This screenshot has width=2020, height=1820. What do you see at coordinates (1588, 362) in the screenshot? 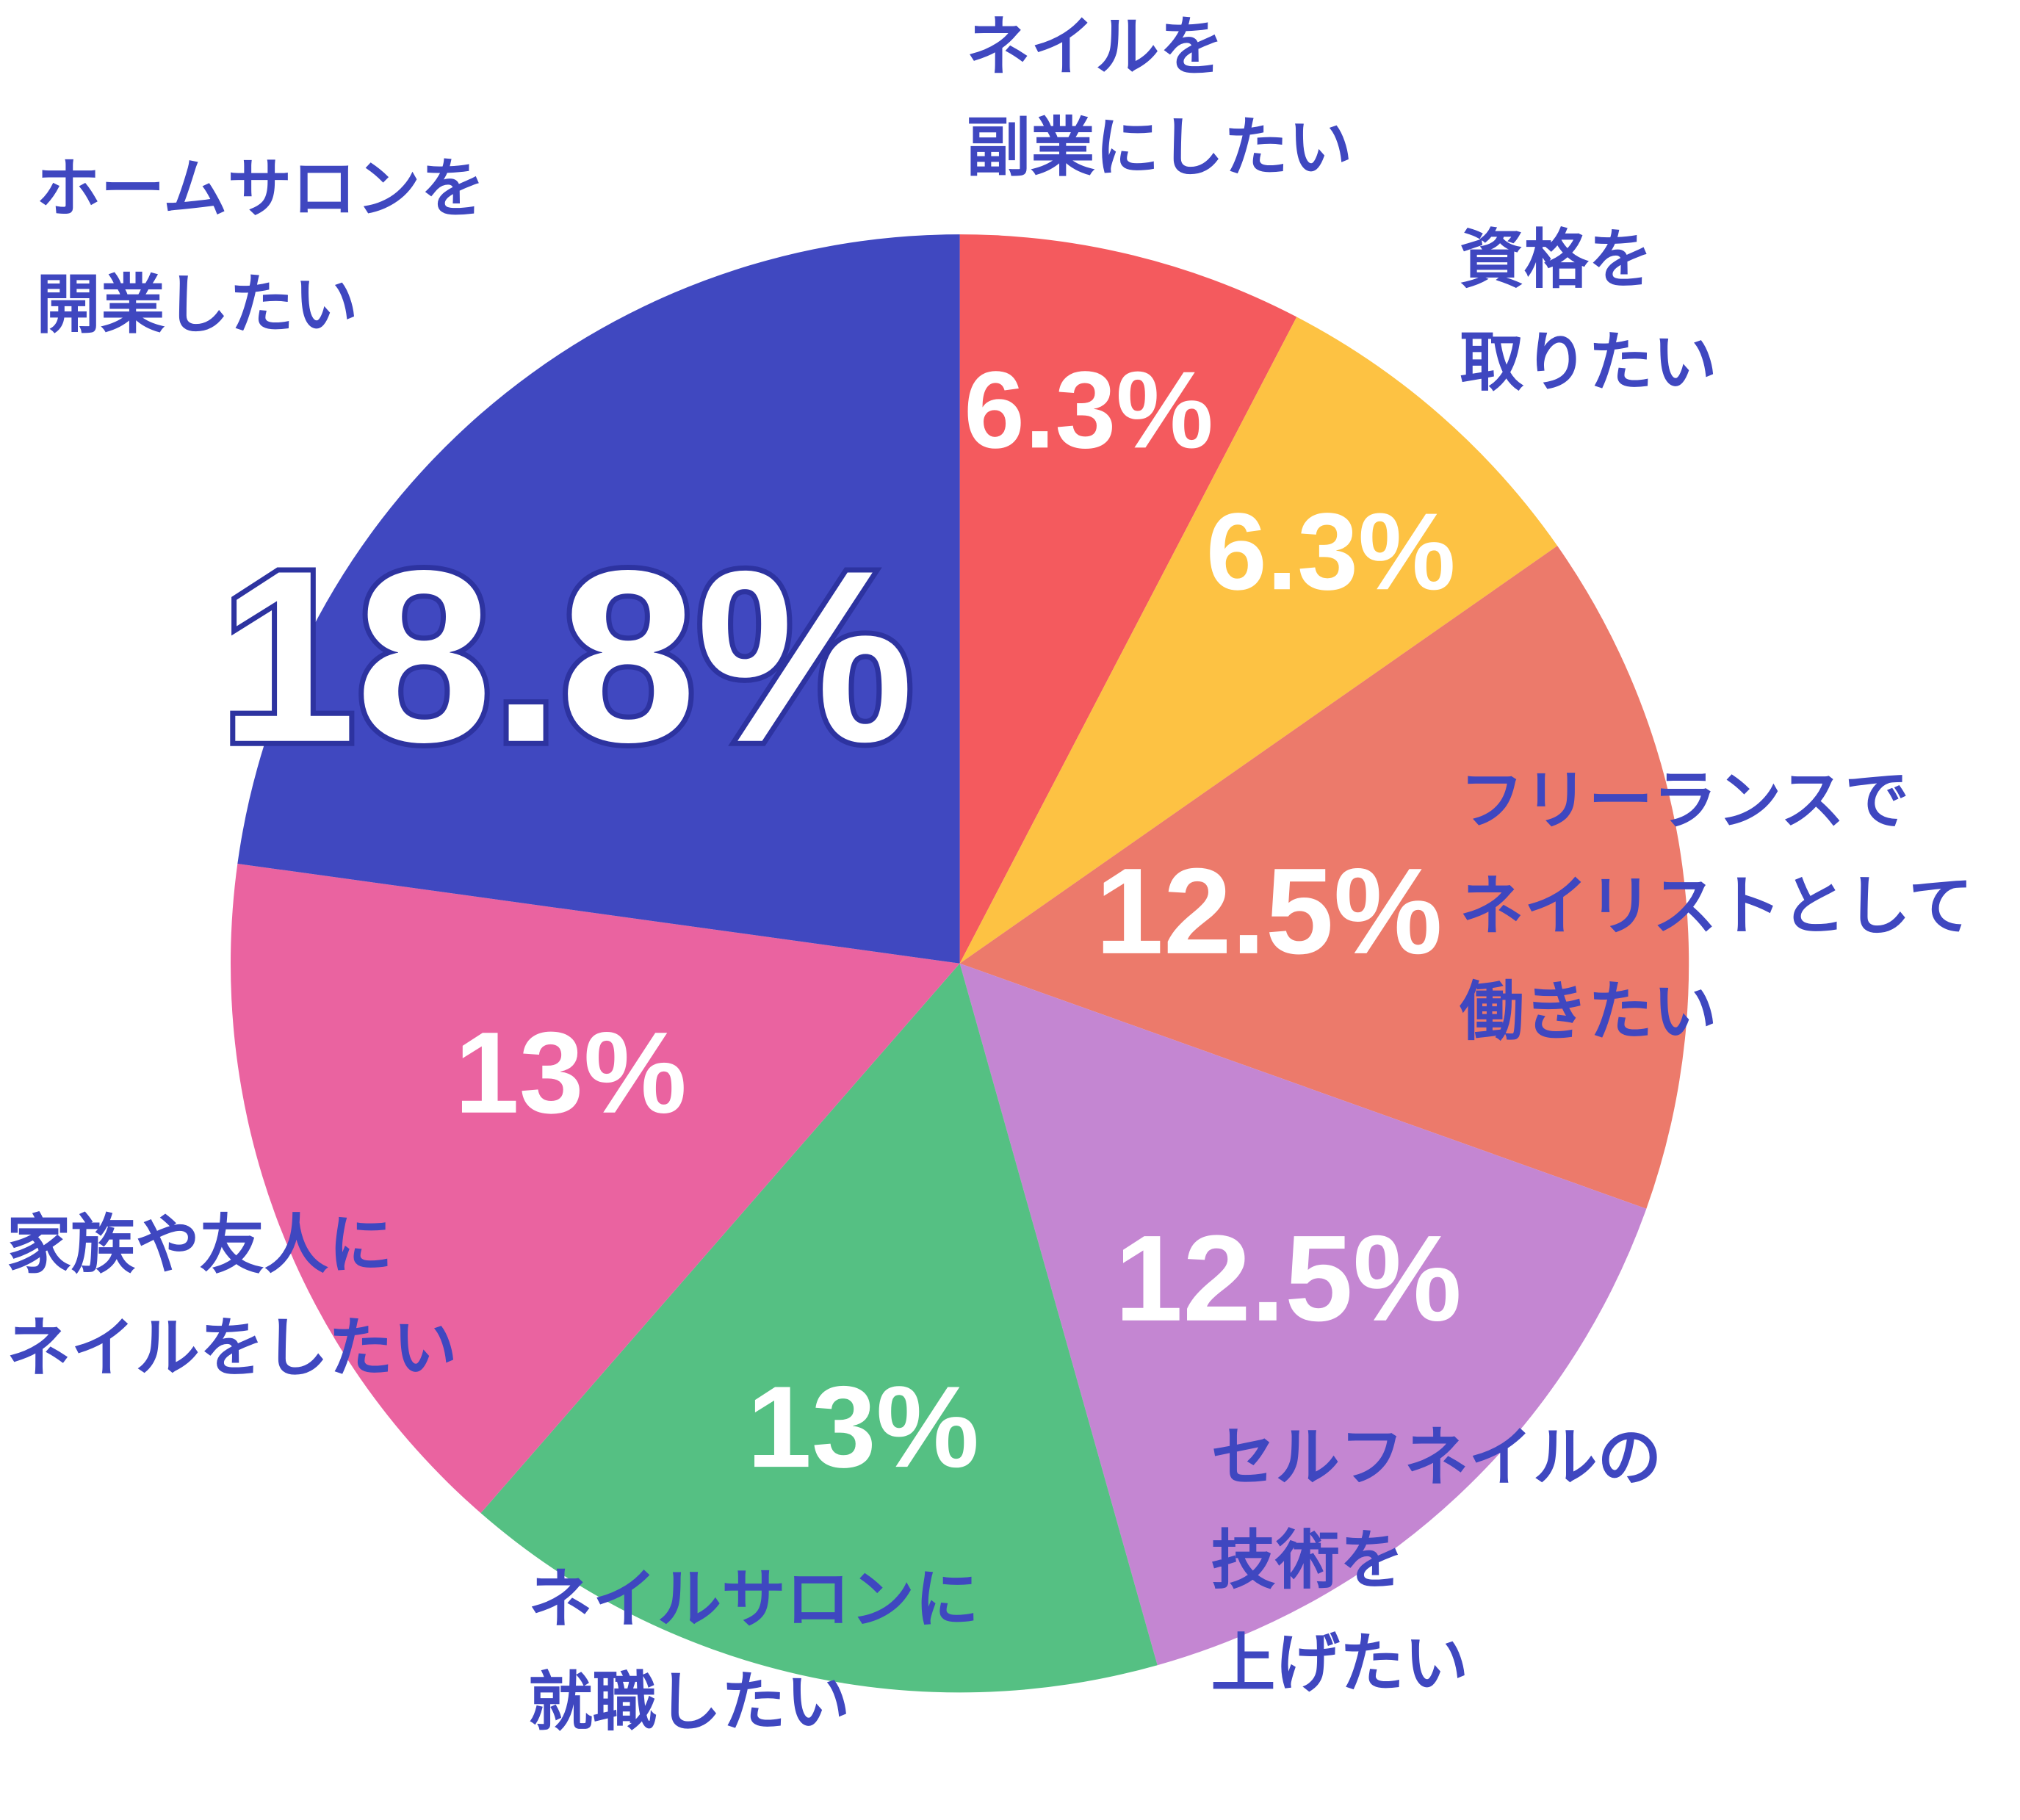
I see `category-label: 取りたい` at bounding box center [1588, 362].